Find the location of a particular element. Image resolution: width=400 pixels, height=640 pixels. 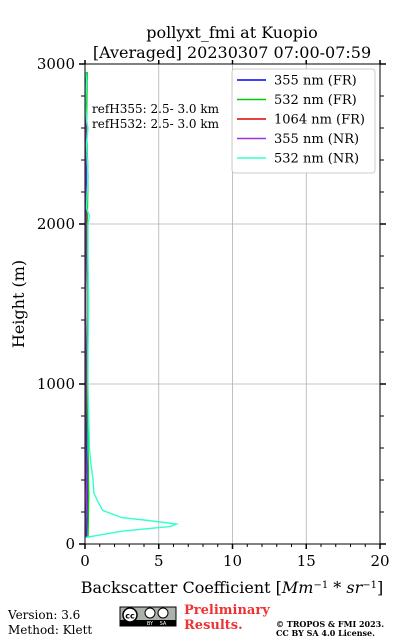

legend-label-3: 355 nm (NR) is located at coordinates (316, 139).